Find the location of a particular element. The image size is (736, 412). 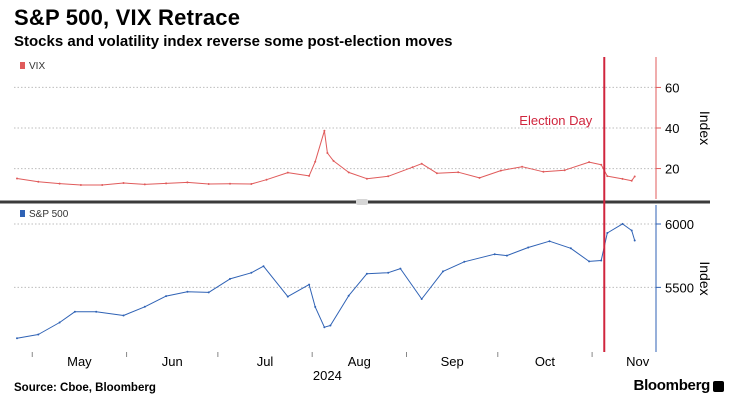

spx-legend-swatch is located at coordinates (22, 213).